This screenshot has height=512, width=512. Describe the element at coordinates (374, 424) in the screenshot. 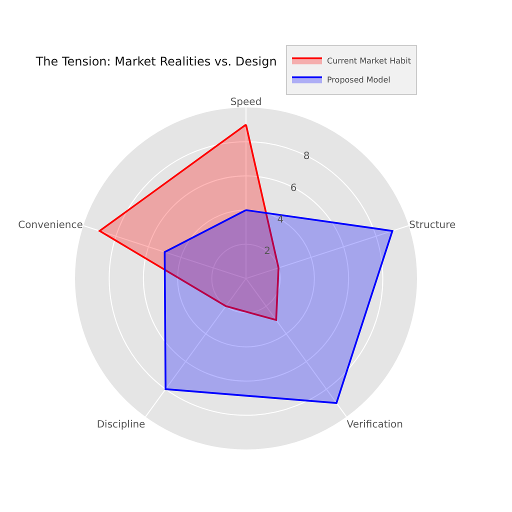

I see `spoke-label: Verification` at that location.